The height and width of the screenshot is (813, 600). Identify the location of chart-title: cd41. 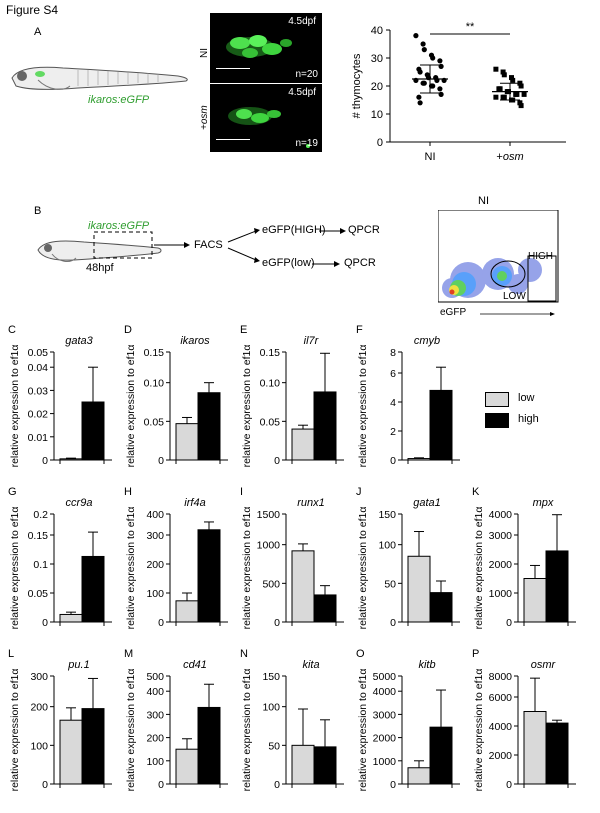
(195, 665).